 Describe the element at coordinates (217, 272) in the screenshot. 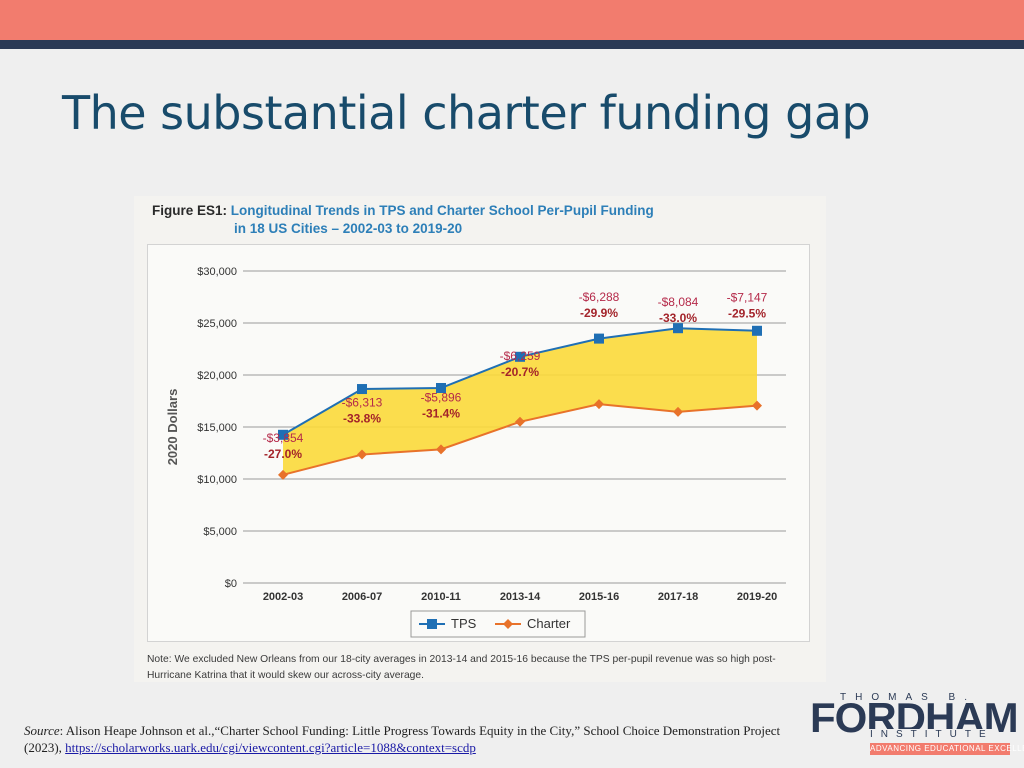

I see `y-tick-label: $30,000` at that location.